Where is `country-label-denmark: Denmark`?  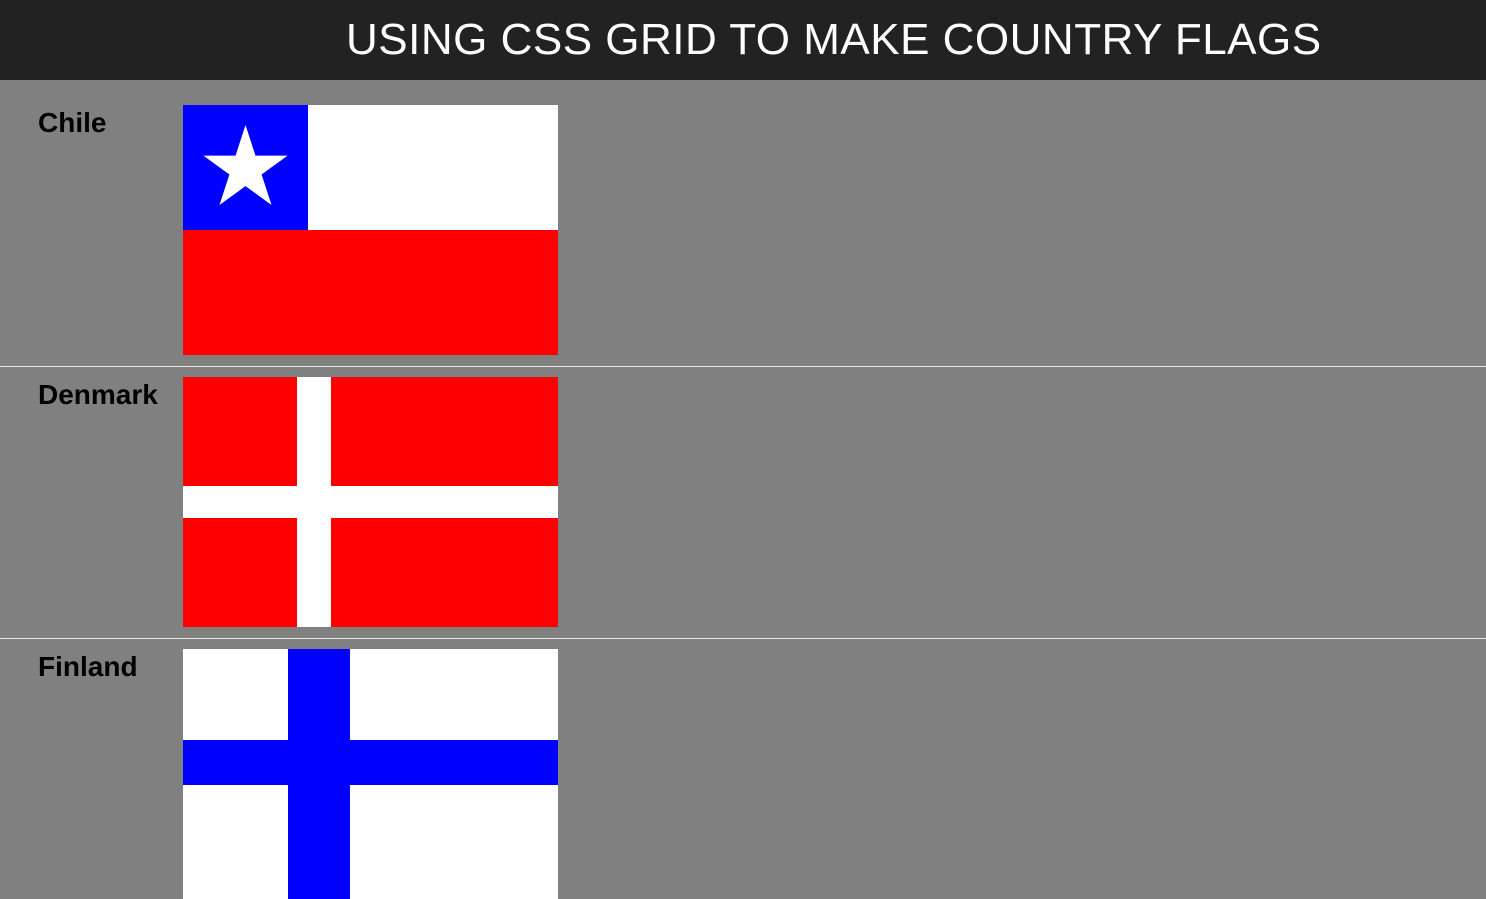
country-label-denmark: Denmark is located at coordinates (98, 394).